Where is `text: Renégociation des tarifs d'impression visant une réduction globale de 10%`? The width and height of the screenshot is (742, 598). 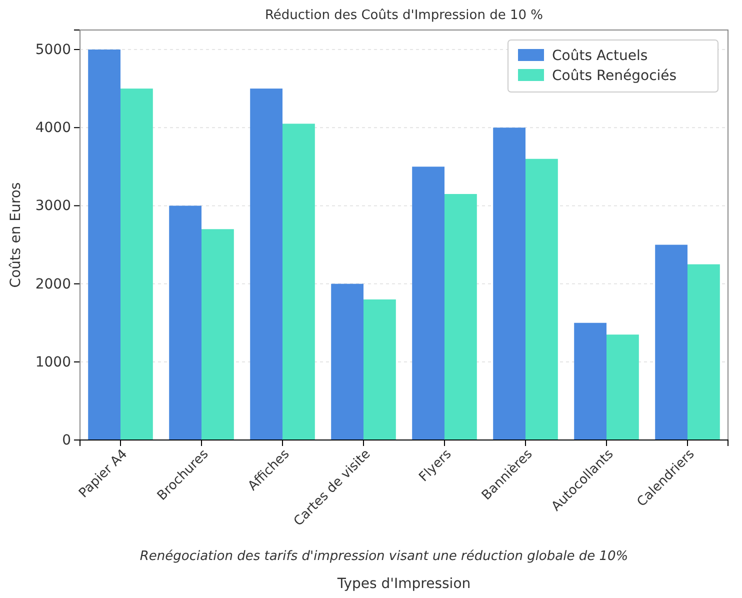 text: Renégociation des tarifs d'impression visant une réduction globale de 10% is located at coordinates (384, 556).